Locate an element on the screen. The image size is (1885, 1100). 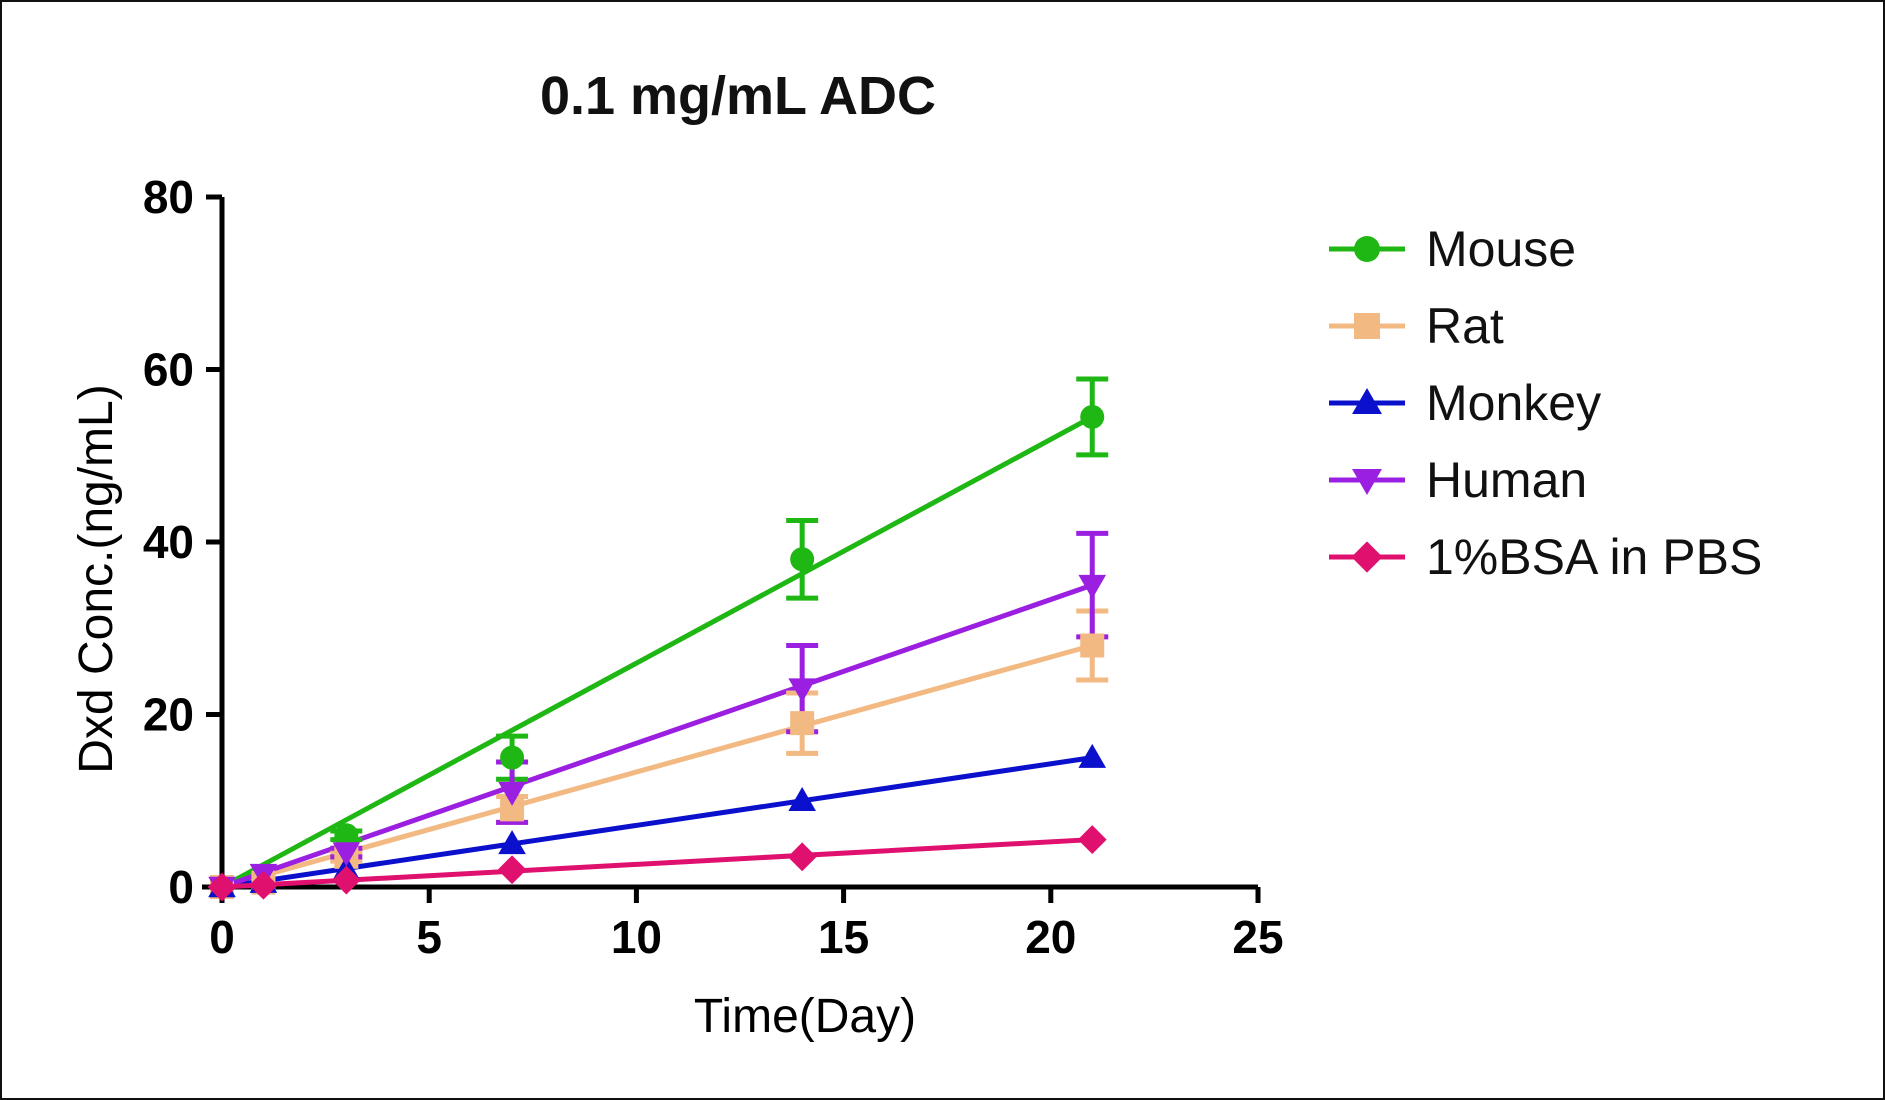
legend-label-human: Human is located at coordinates (1506, 480).